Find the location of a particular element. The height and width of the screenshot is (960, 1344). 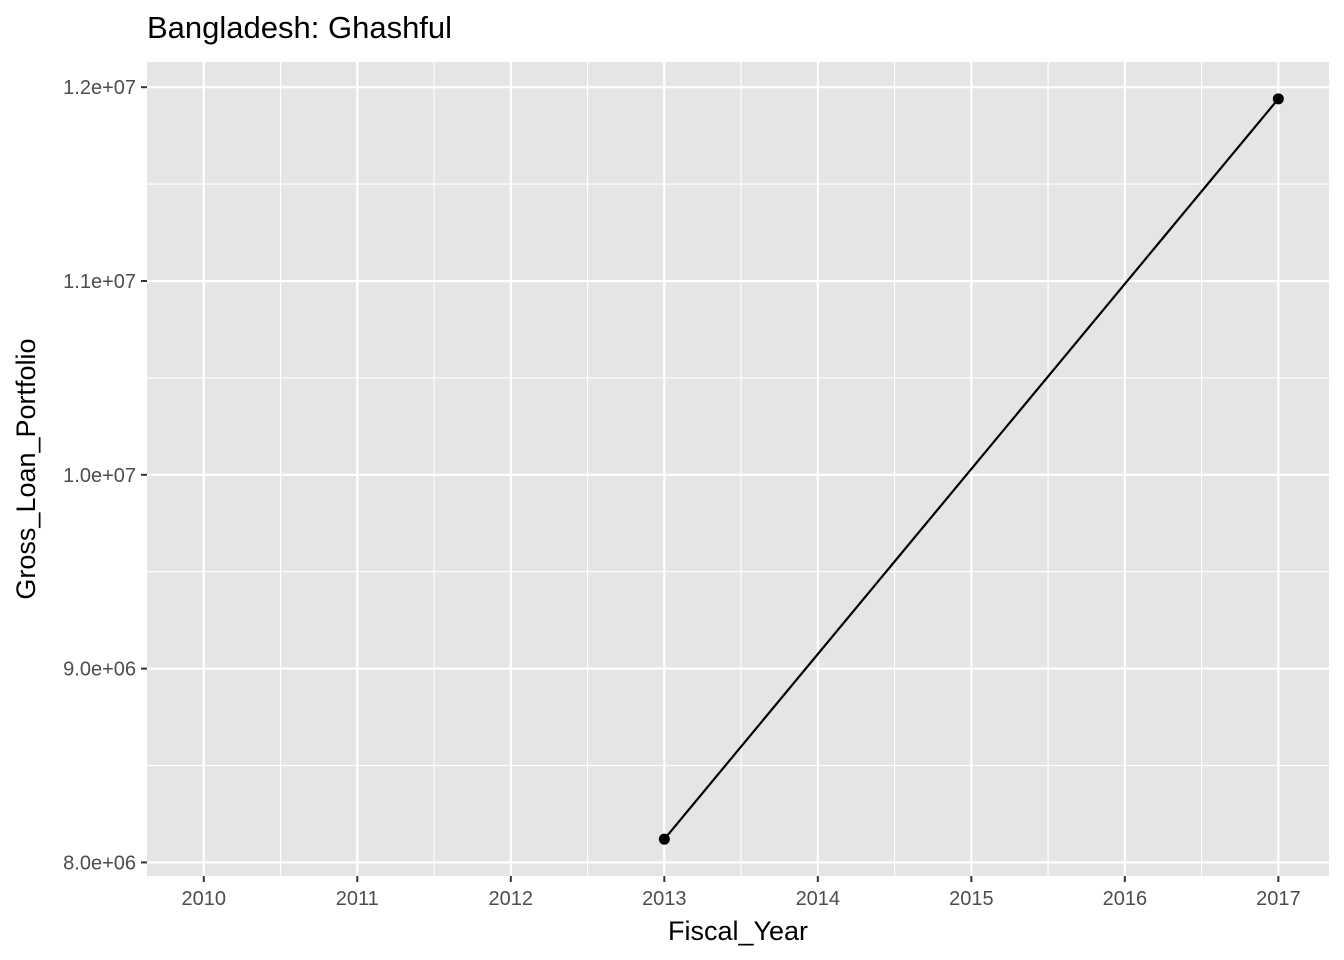

x-tick-label: 2014 is located at coordinates (818, 899).